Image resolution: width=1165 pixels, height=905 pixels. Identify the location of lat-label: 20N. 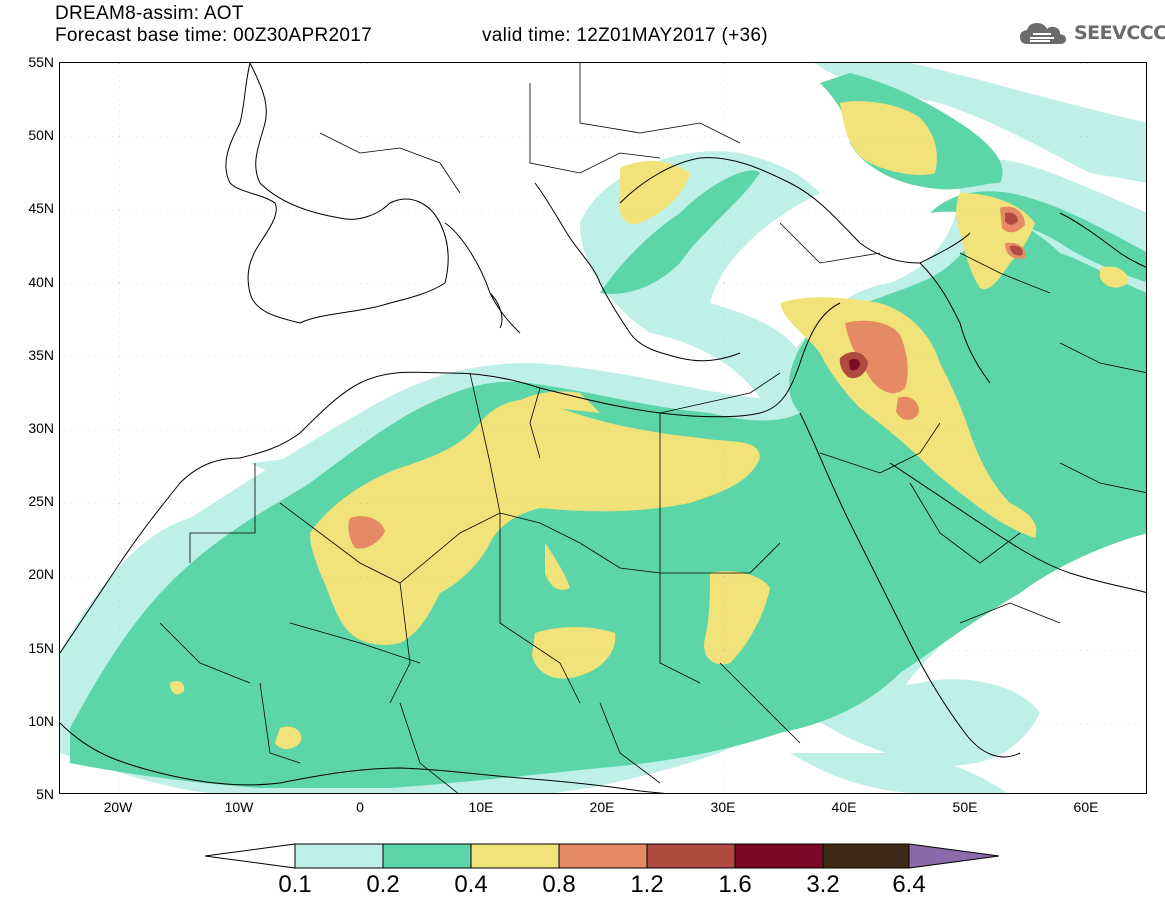
(41, 574).